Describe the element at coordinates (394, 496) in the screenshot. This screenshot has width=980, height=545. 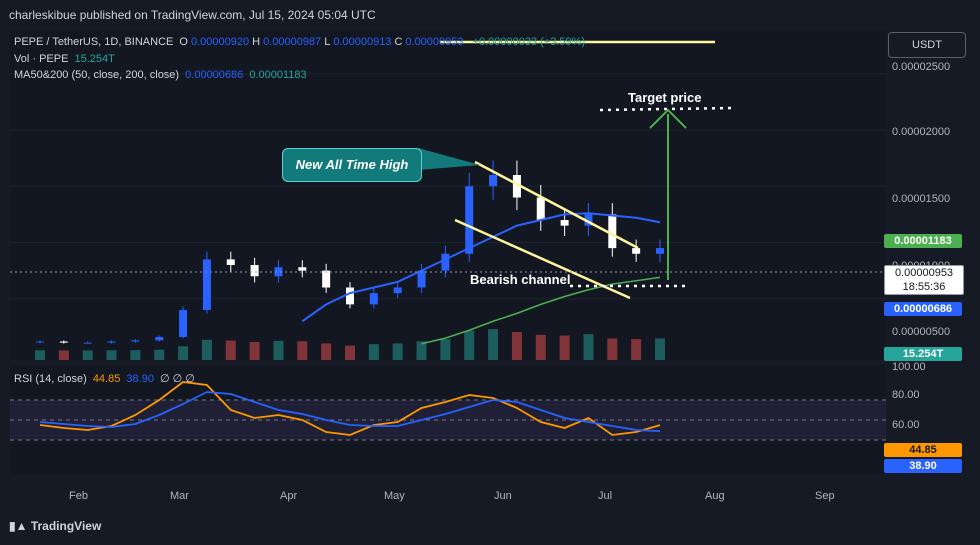
I see `time-tick: May` at that location.